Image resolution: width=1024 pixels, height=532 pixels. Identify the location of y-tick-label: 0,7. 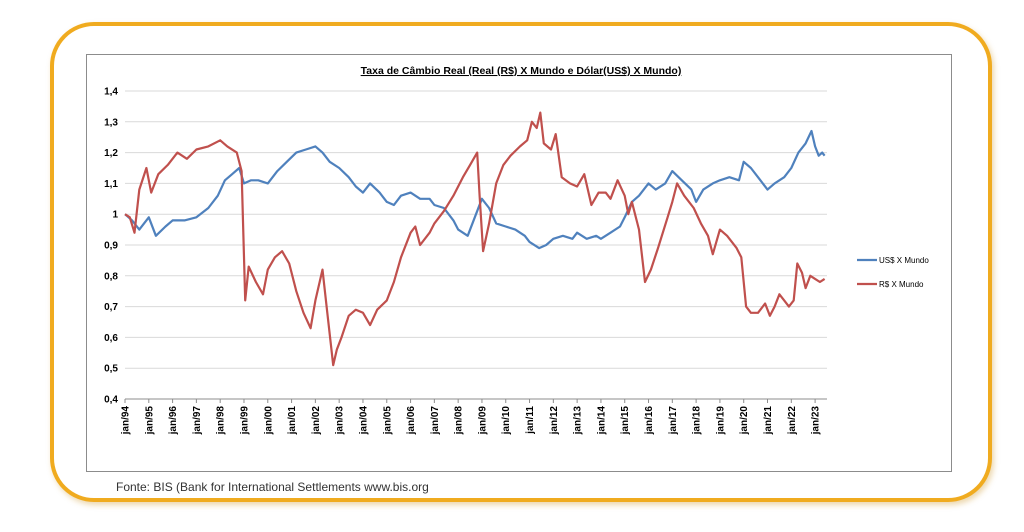
(111, 307).